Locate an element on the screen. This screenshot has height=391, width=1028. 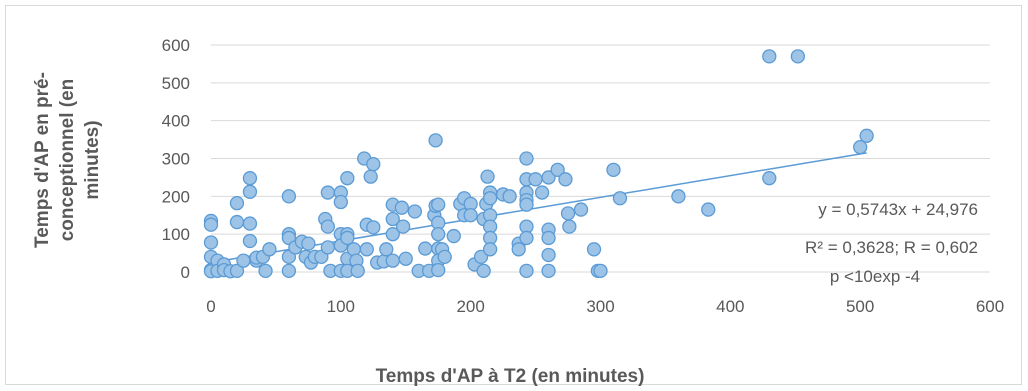
x-tick-label: 600 is located at coordinates (990, 306).